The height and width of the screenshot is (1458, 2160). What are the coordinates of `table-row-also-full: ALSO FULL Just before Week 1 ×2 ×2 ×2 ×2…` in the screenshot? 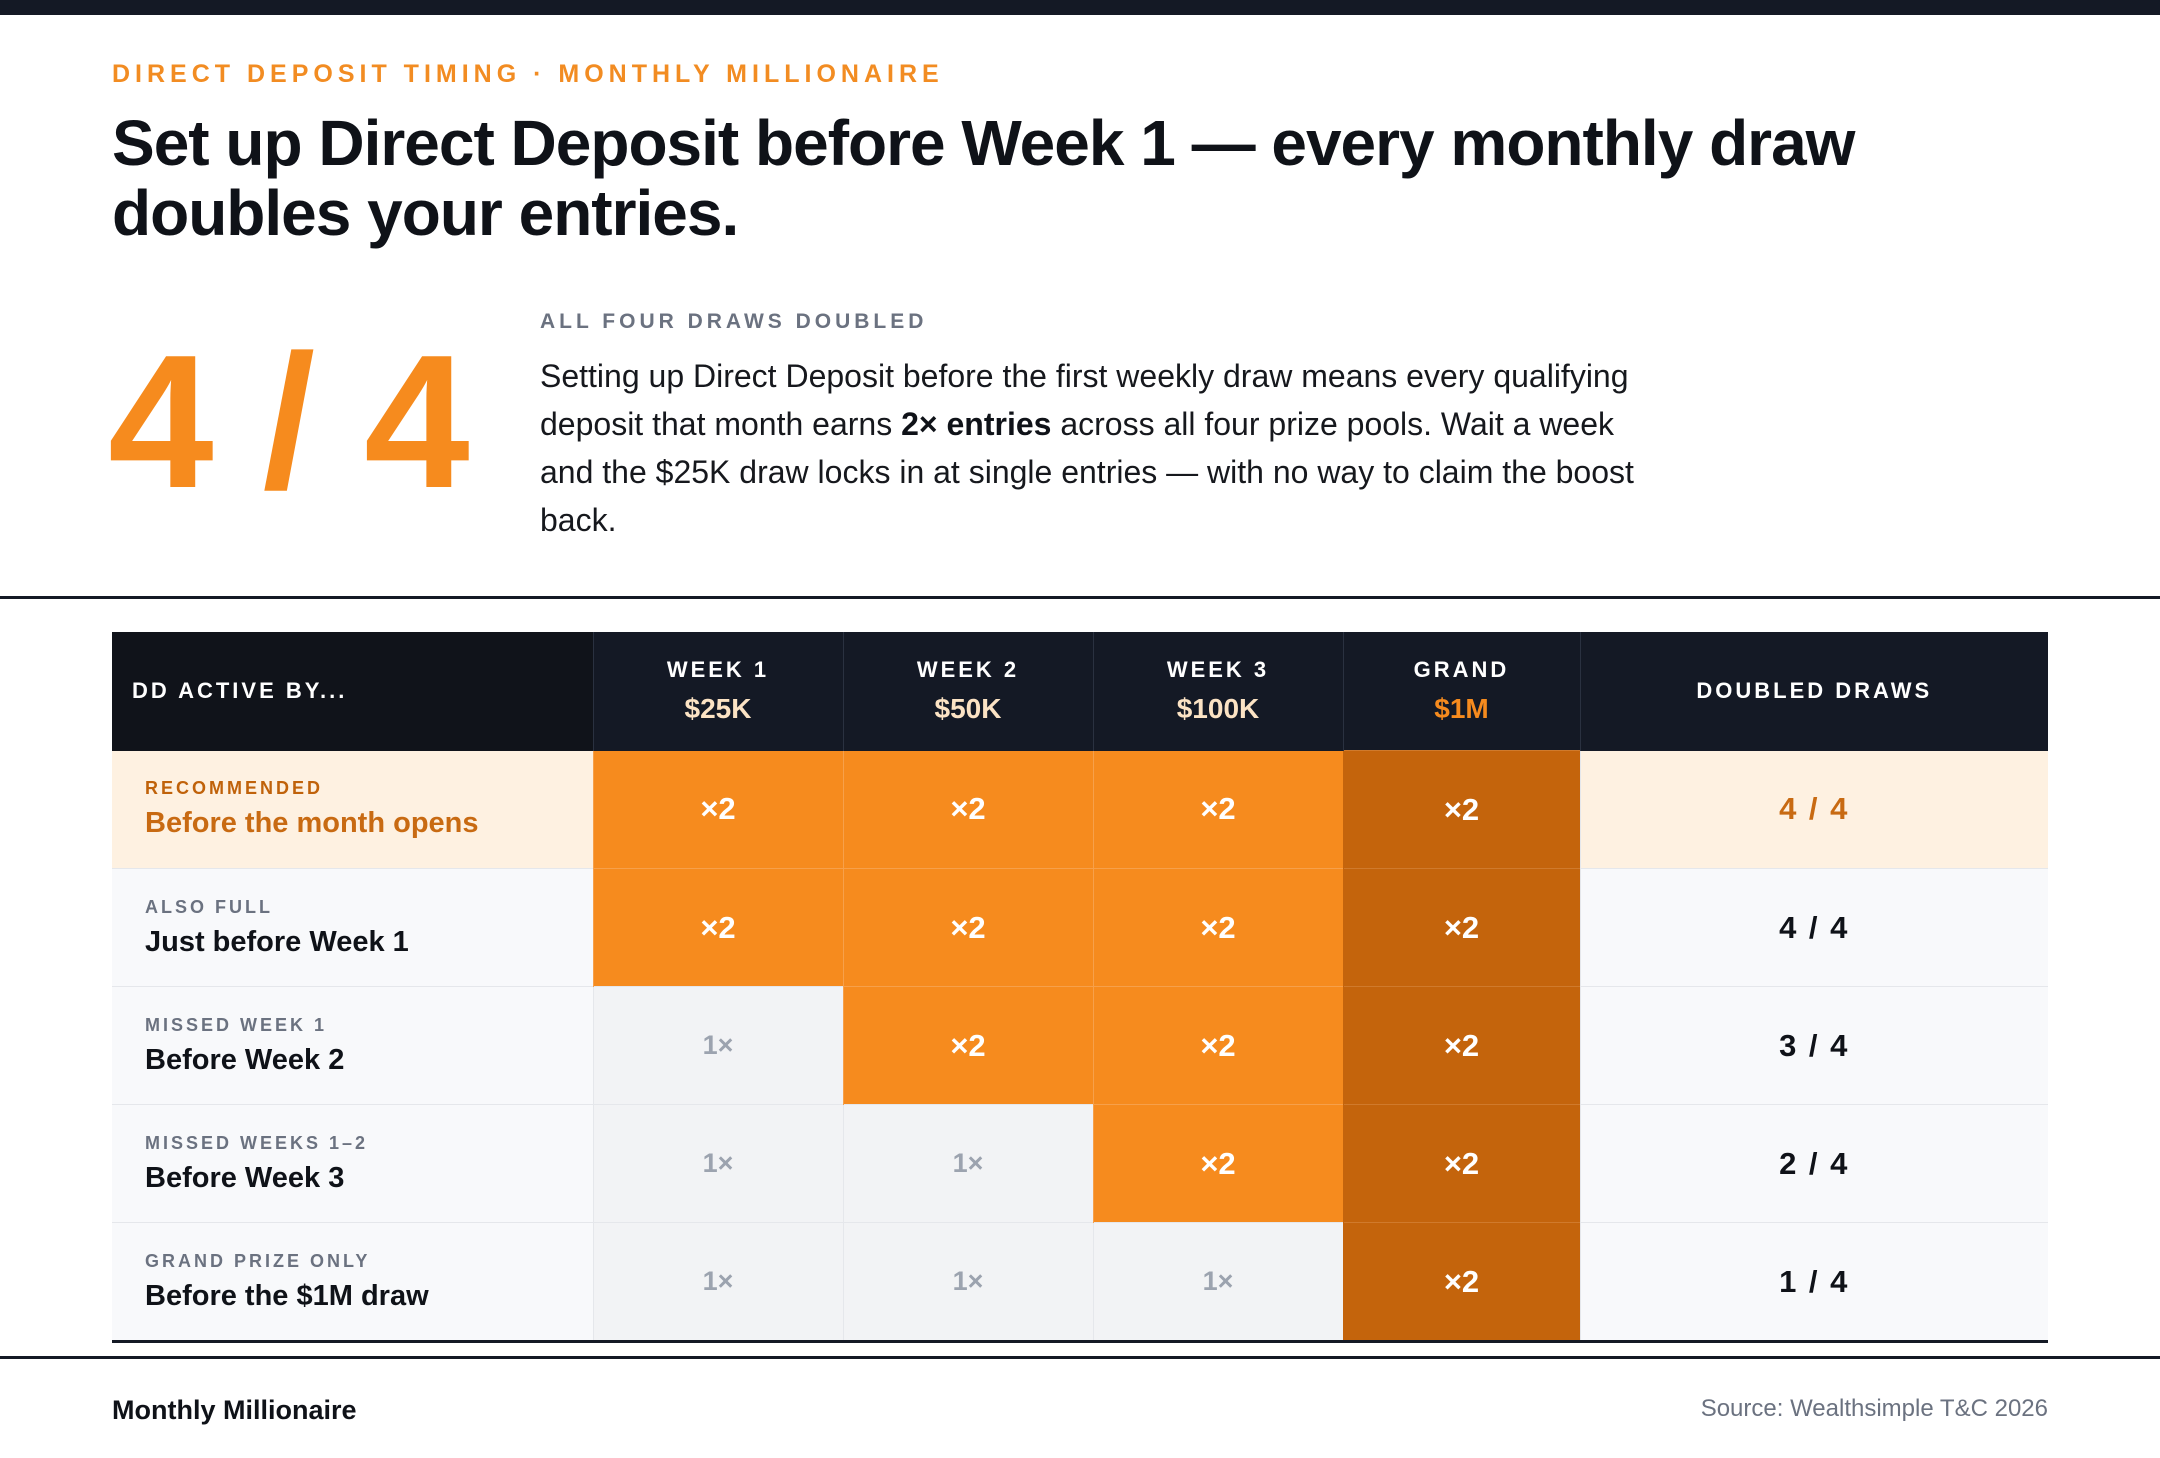 It's located at (1080, 927).